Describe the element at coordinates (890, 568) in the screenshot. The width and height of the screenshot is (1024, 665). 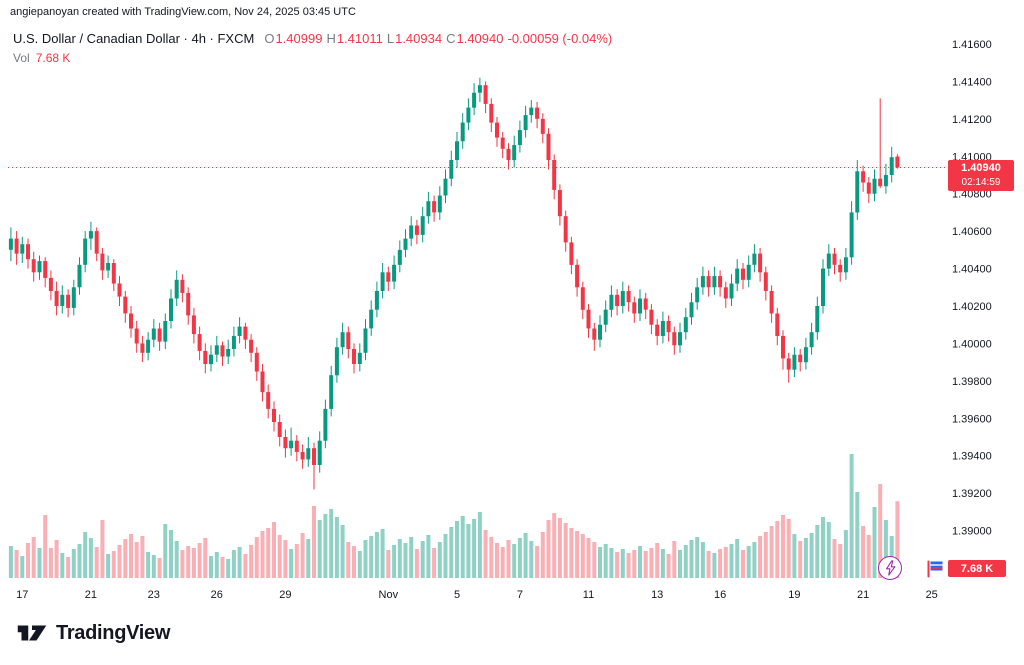
I see `boost-button` at that location.